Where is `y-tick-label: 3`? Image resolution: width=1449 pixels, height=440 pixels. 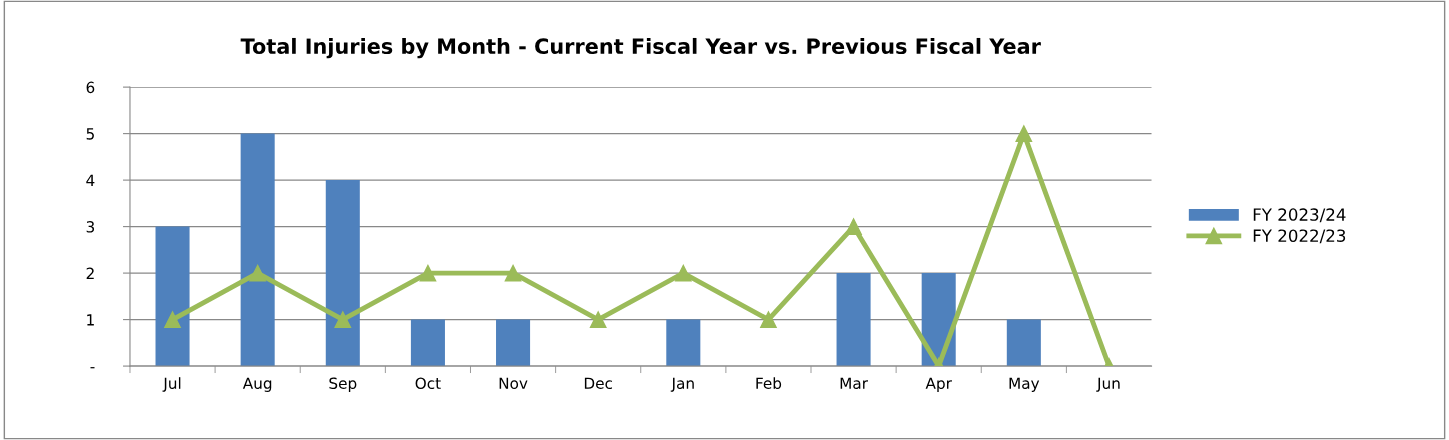 y-tick-label: 3 is located at coordinates (90, 227).